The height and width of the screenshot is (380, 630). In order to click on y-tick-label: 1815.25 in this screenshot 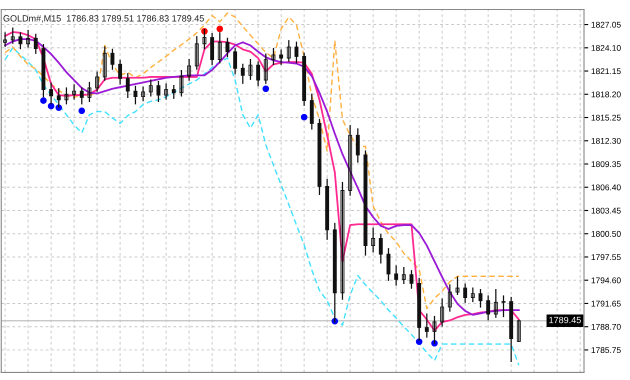, I will do `click(606, 117)`.